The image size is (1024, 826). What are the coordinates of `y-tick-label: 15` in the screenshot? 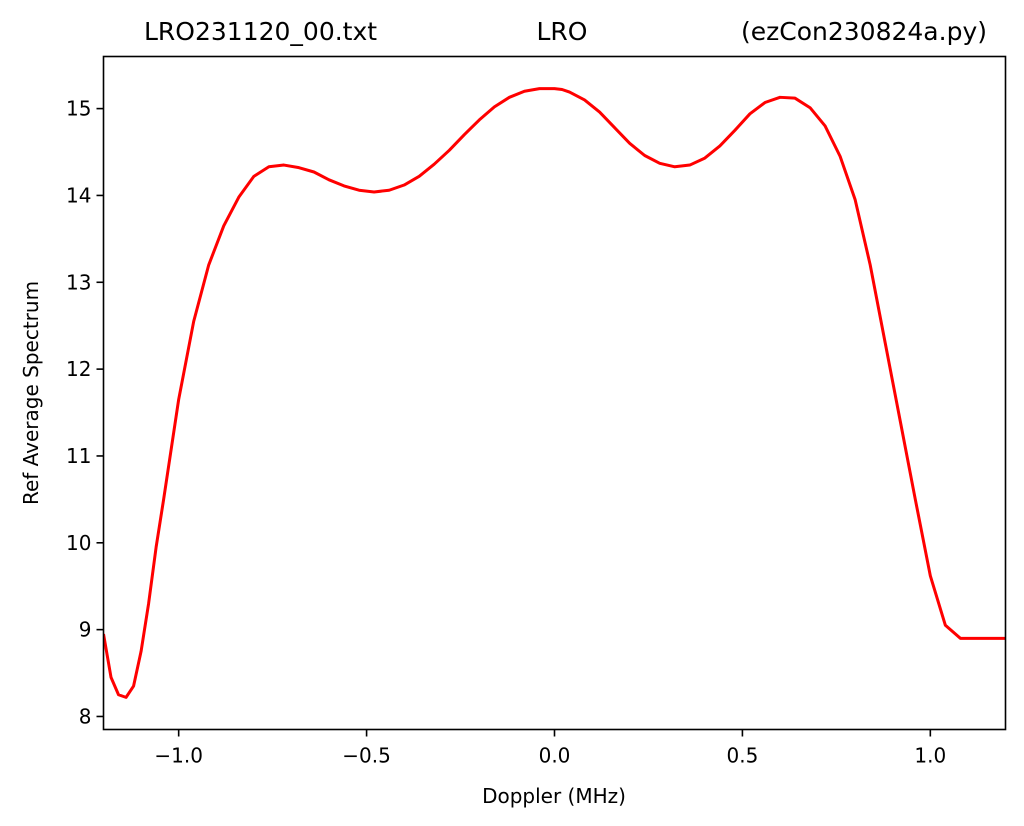 It's located at (78, 109).